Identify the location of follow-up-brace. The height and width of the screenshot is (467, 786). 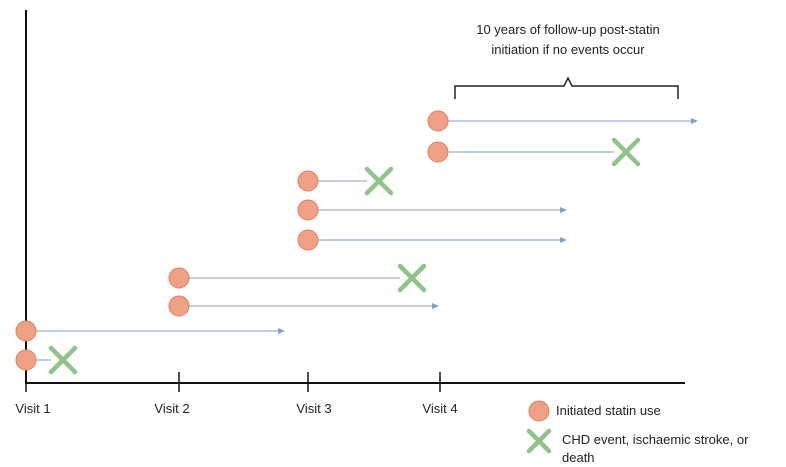
(566, 87).